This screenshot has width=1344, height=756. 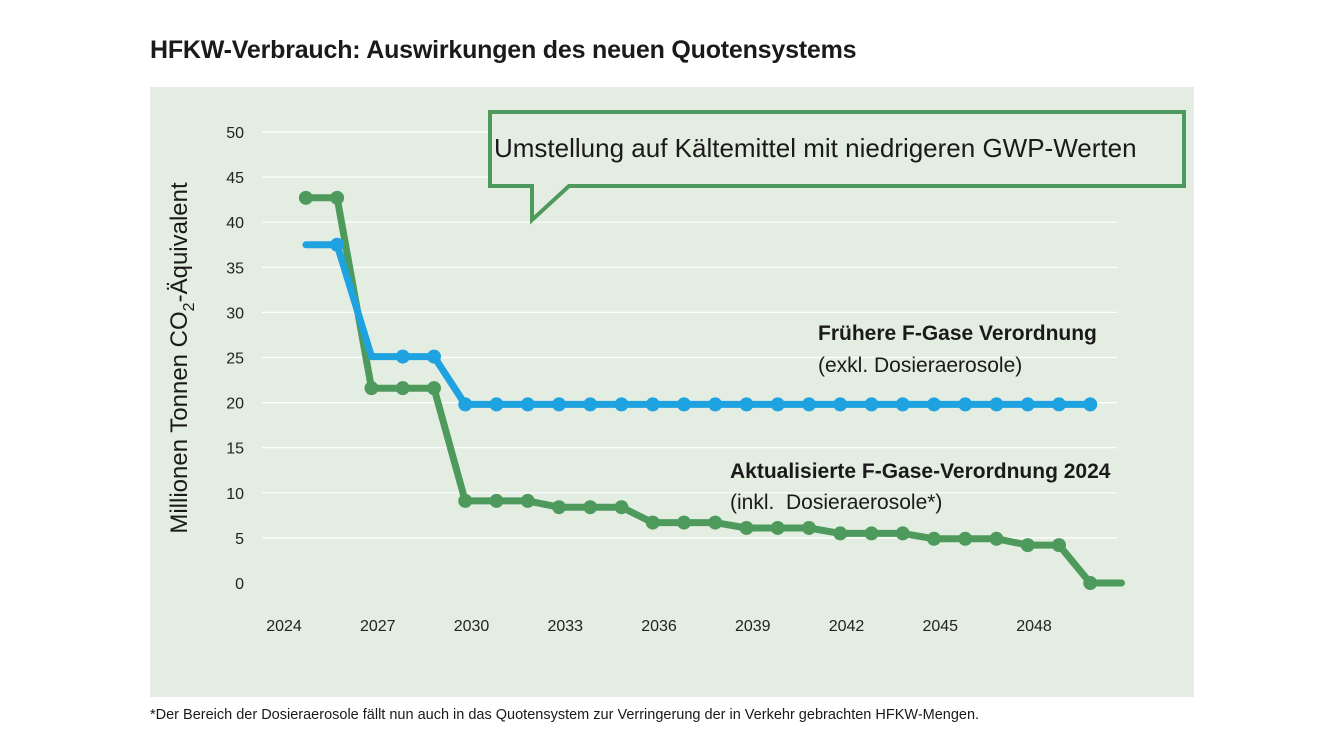 I want to click on series-old-note: (exkl. Dosieraerosole), so click(x=920, y=365).